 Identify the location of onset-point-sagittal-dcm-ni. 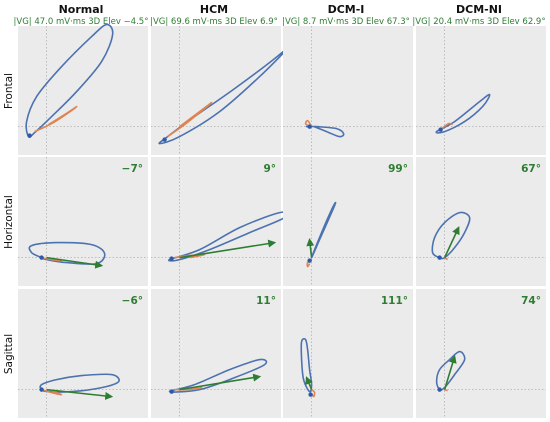
(439, 389).